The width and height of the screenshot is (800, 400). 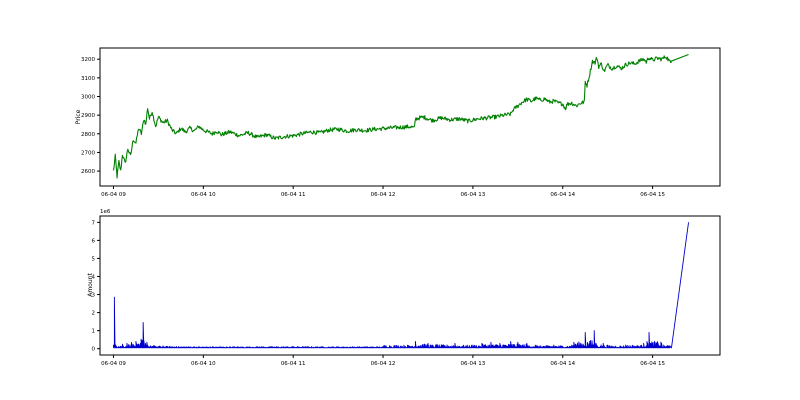 I want to click on amount-offset-label: 1e6, so click(x=105, y=212).